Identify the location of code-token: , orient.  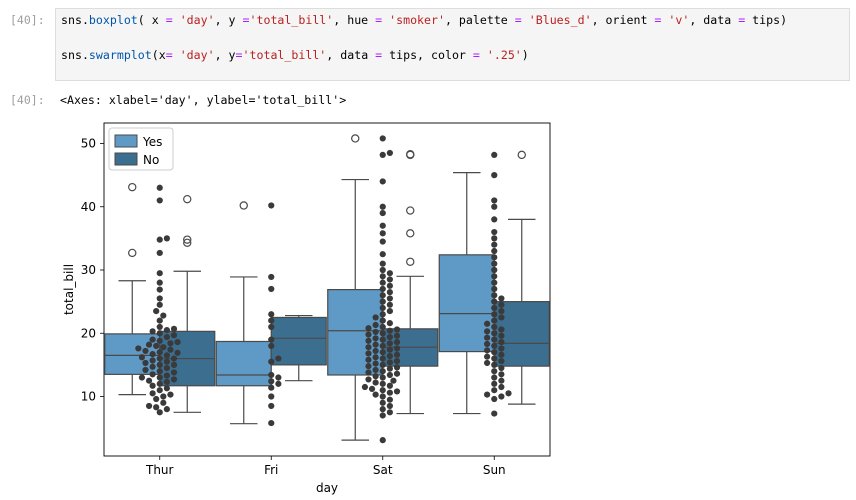
(623, 20).